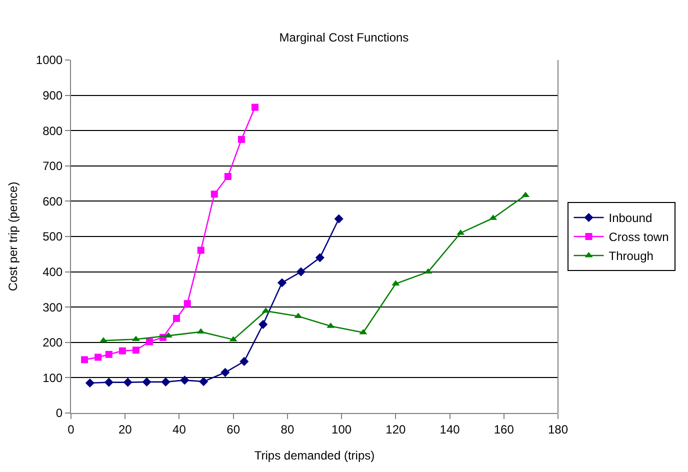 Image resolution: width=688 pixels, height=472 pixels. What do you see at coordinates (179, 429) in the screenshot?
I see `x-tick-label: 40` at bounding box center [179, 429].